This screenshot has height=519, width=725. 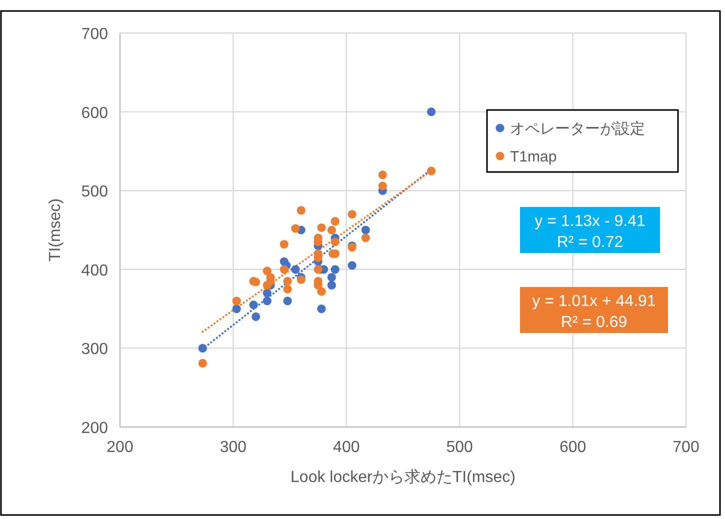 I want to click on legend-label: T1map, so click(x=533, y=157).